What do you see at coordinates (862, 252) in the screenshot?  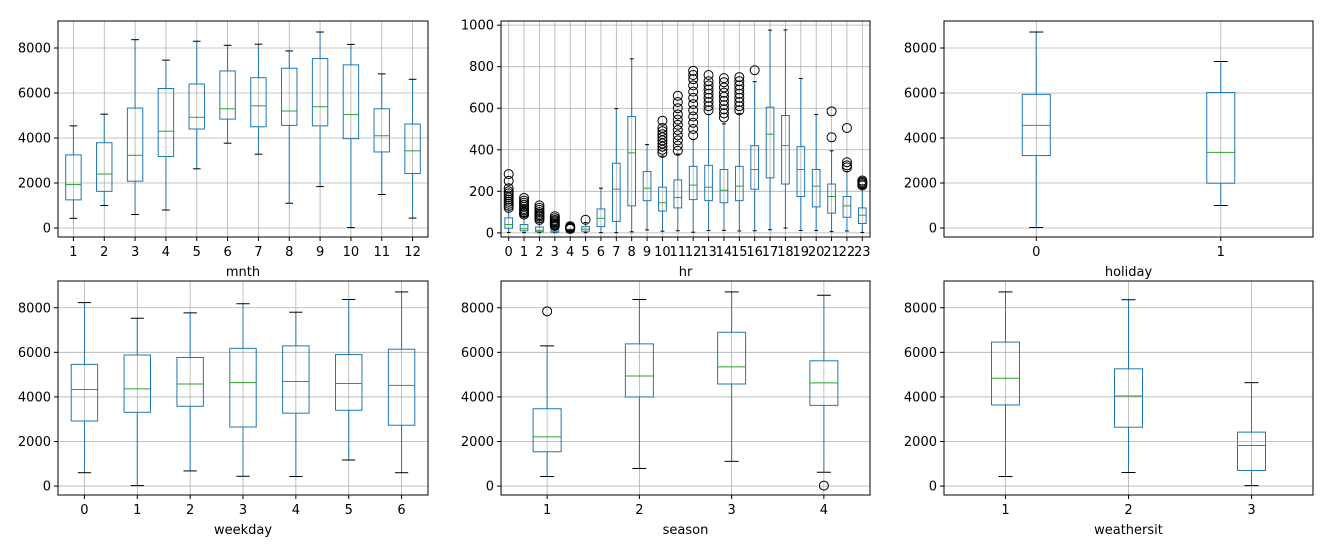 I see `x-tick-label: 23` at bounding box center [862, 252].